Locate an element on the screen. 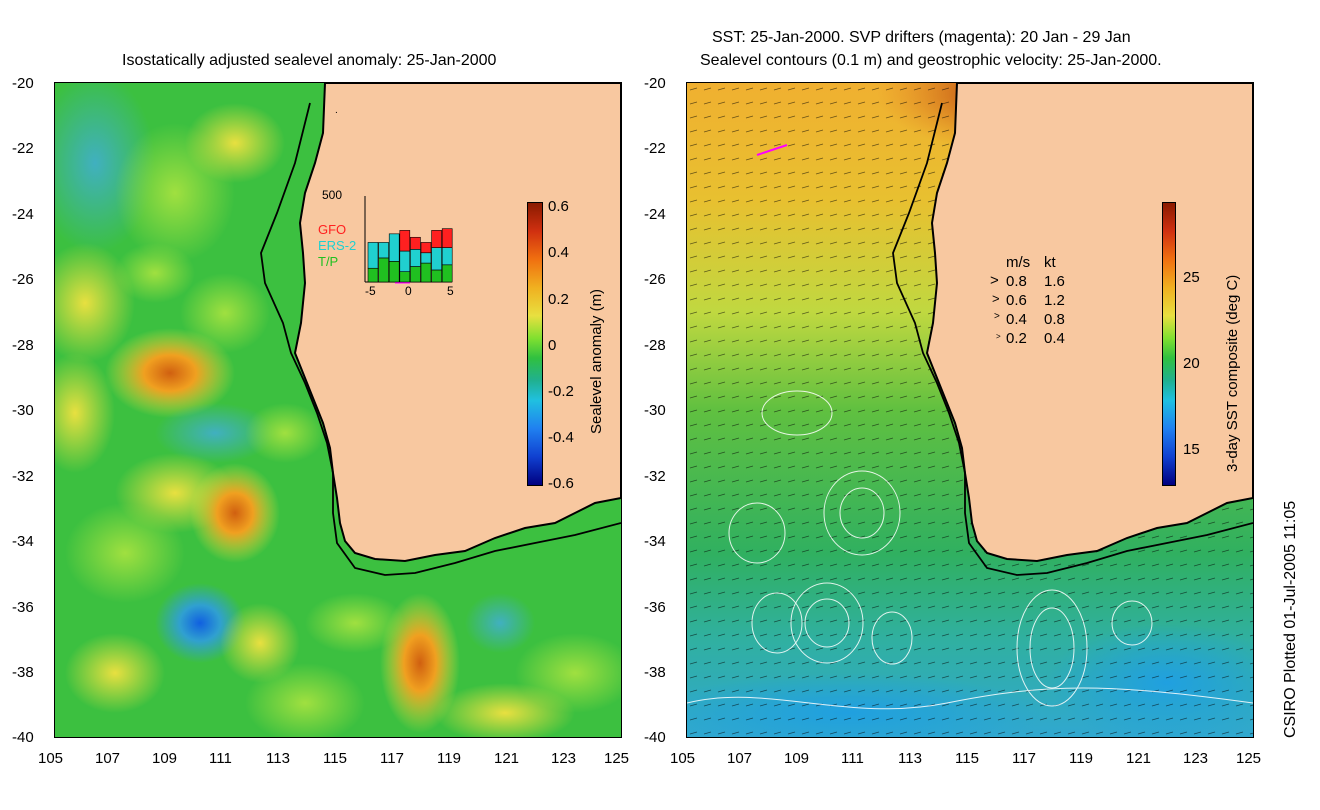 The height and width of the screenshot is (810, 1320). right-x-tick: 105 is located at coordinates (683, 758).